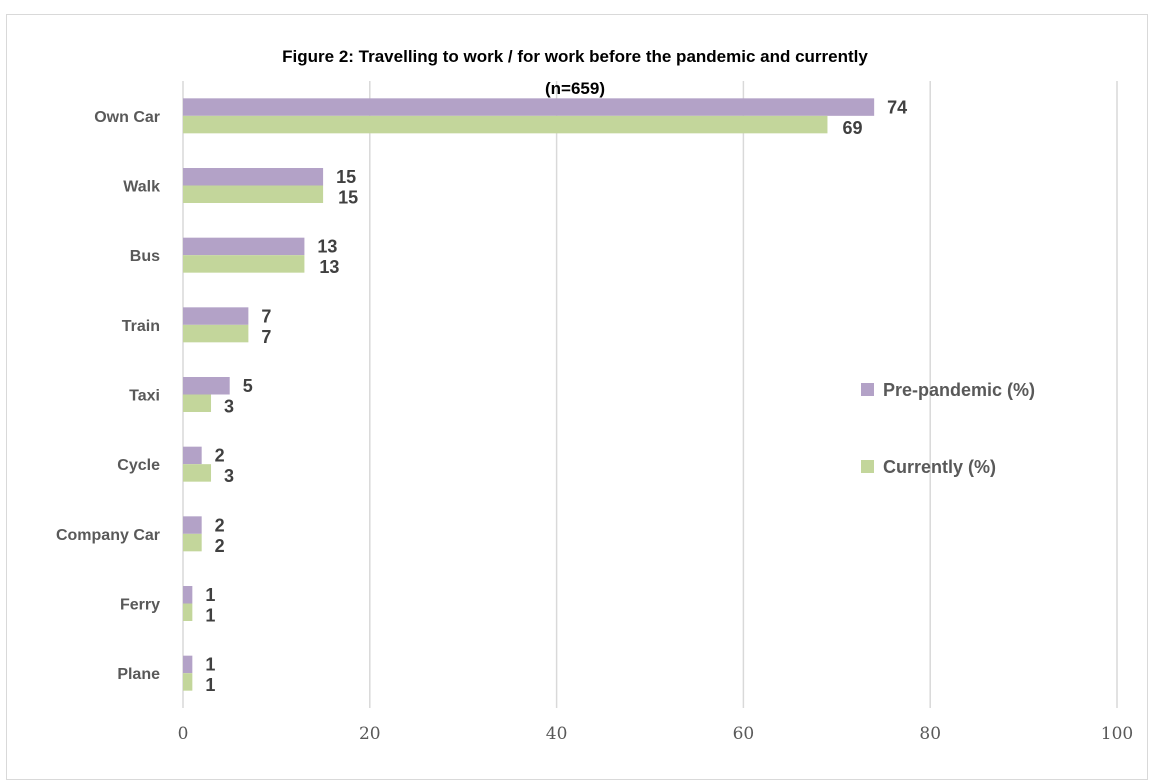 This screenshot has width=1150, height=782. Describe the element at coordinates (144, 396) in the screenshot. I see `category-label: Taxi` at that location.